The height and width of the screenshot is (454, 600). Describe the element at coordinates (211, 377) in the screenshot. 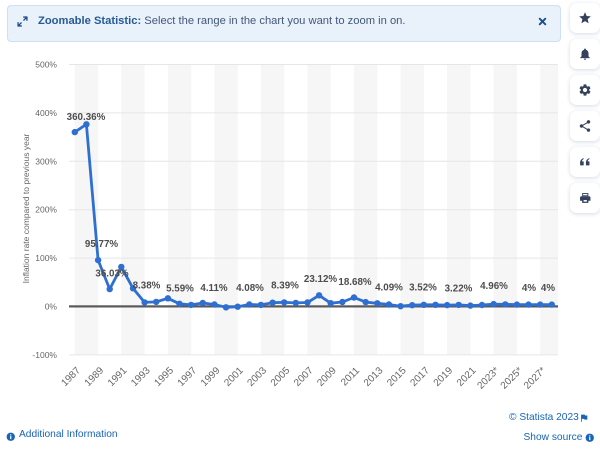

I see `svg-text: 1999` at that location.